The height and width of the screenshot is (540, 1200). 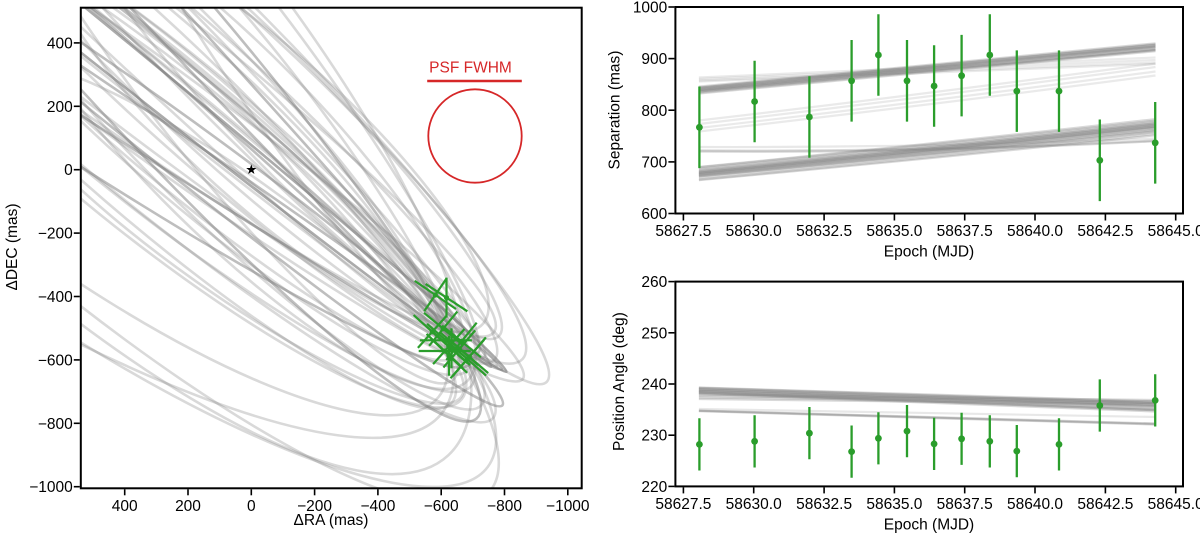 What do you see at coordinates (650, 8) in the screenshot?
I see `svg-text: 1000` at bounding box center [650, 8].